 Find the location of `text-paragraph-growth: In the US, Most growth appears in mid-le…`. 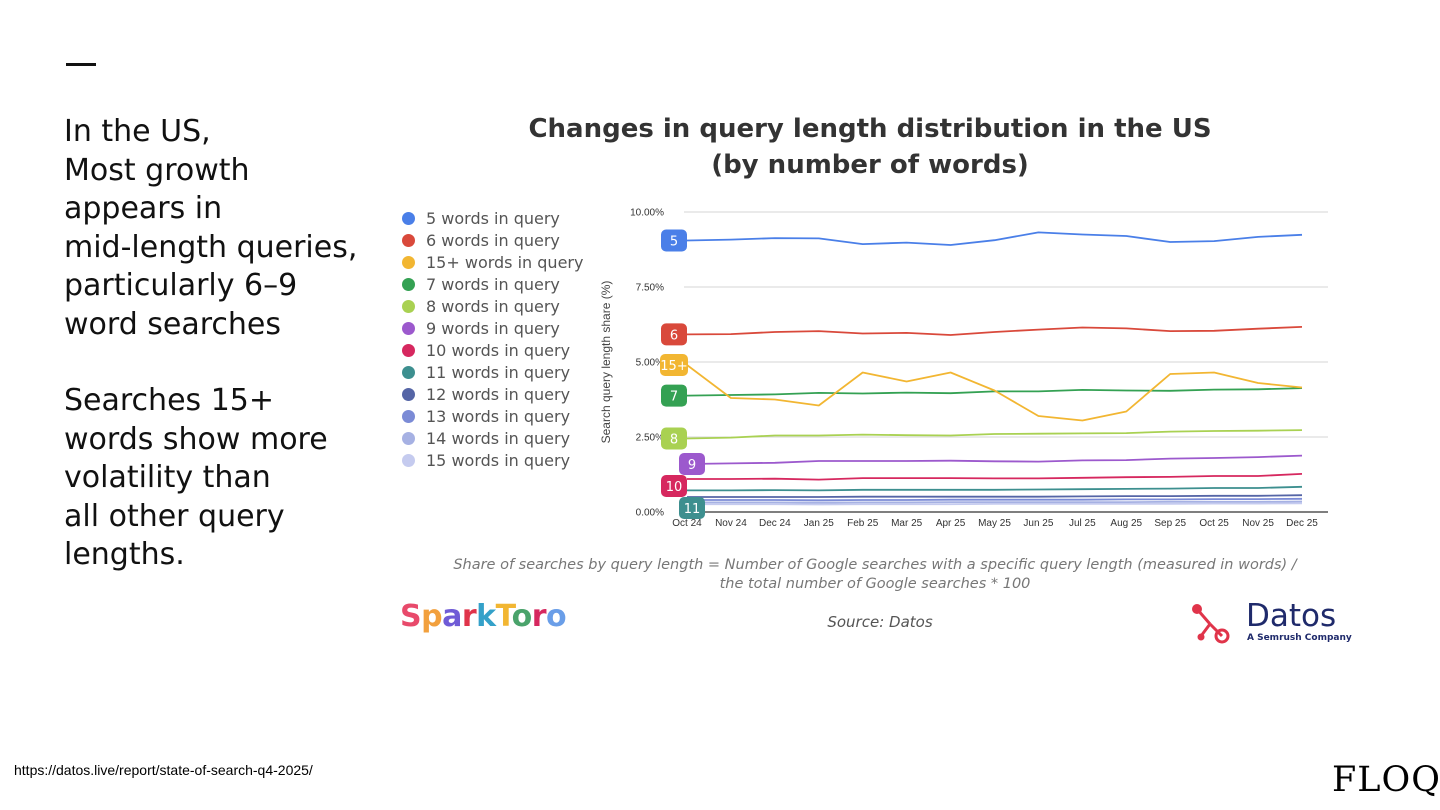

text-paragraph-growth: In the US, Most growth appears in mid-le… is located at coordinates (224, 228).